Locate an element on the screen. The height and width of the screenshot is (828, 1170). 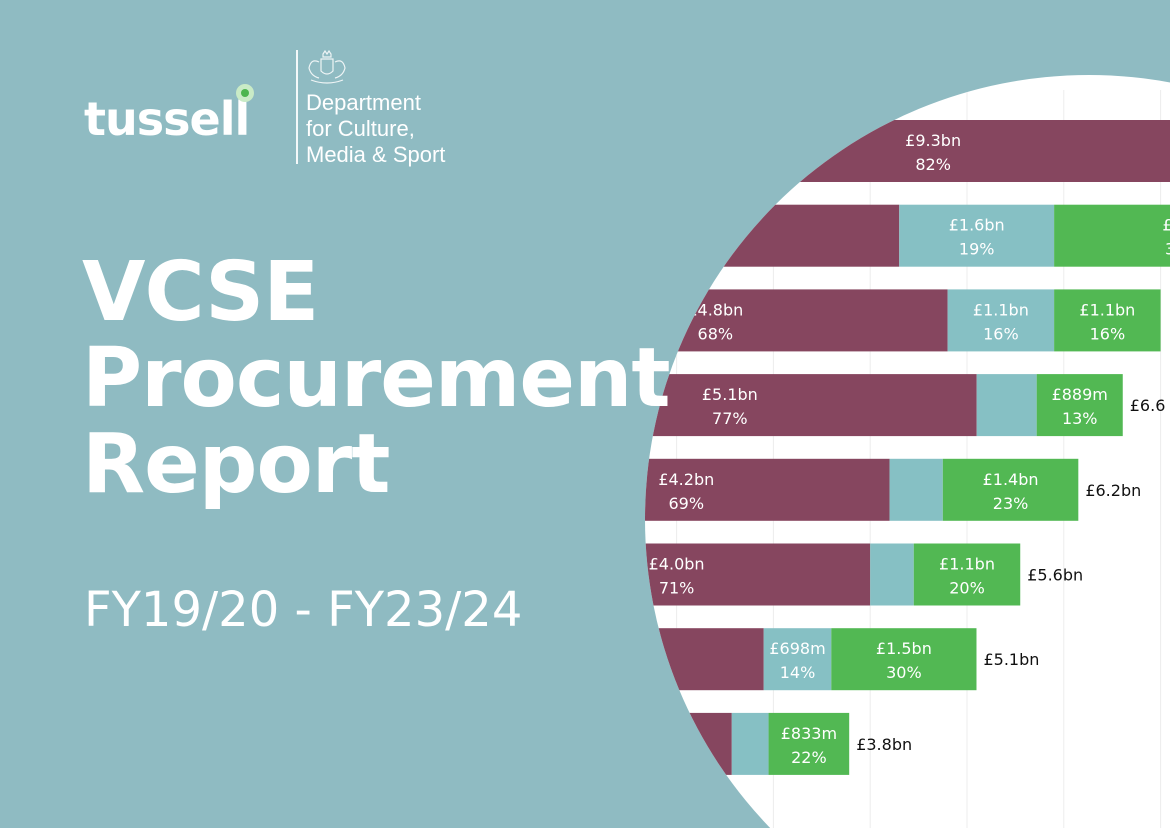
segment-value-label: £1.5bn is located at coordinates (904, 648).